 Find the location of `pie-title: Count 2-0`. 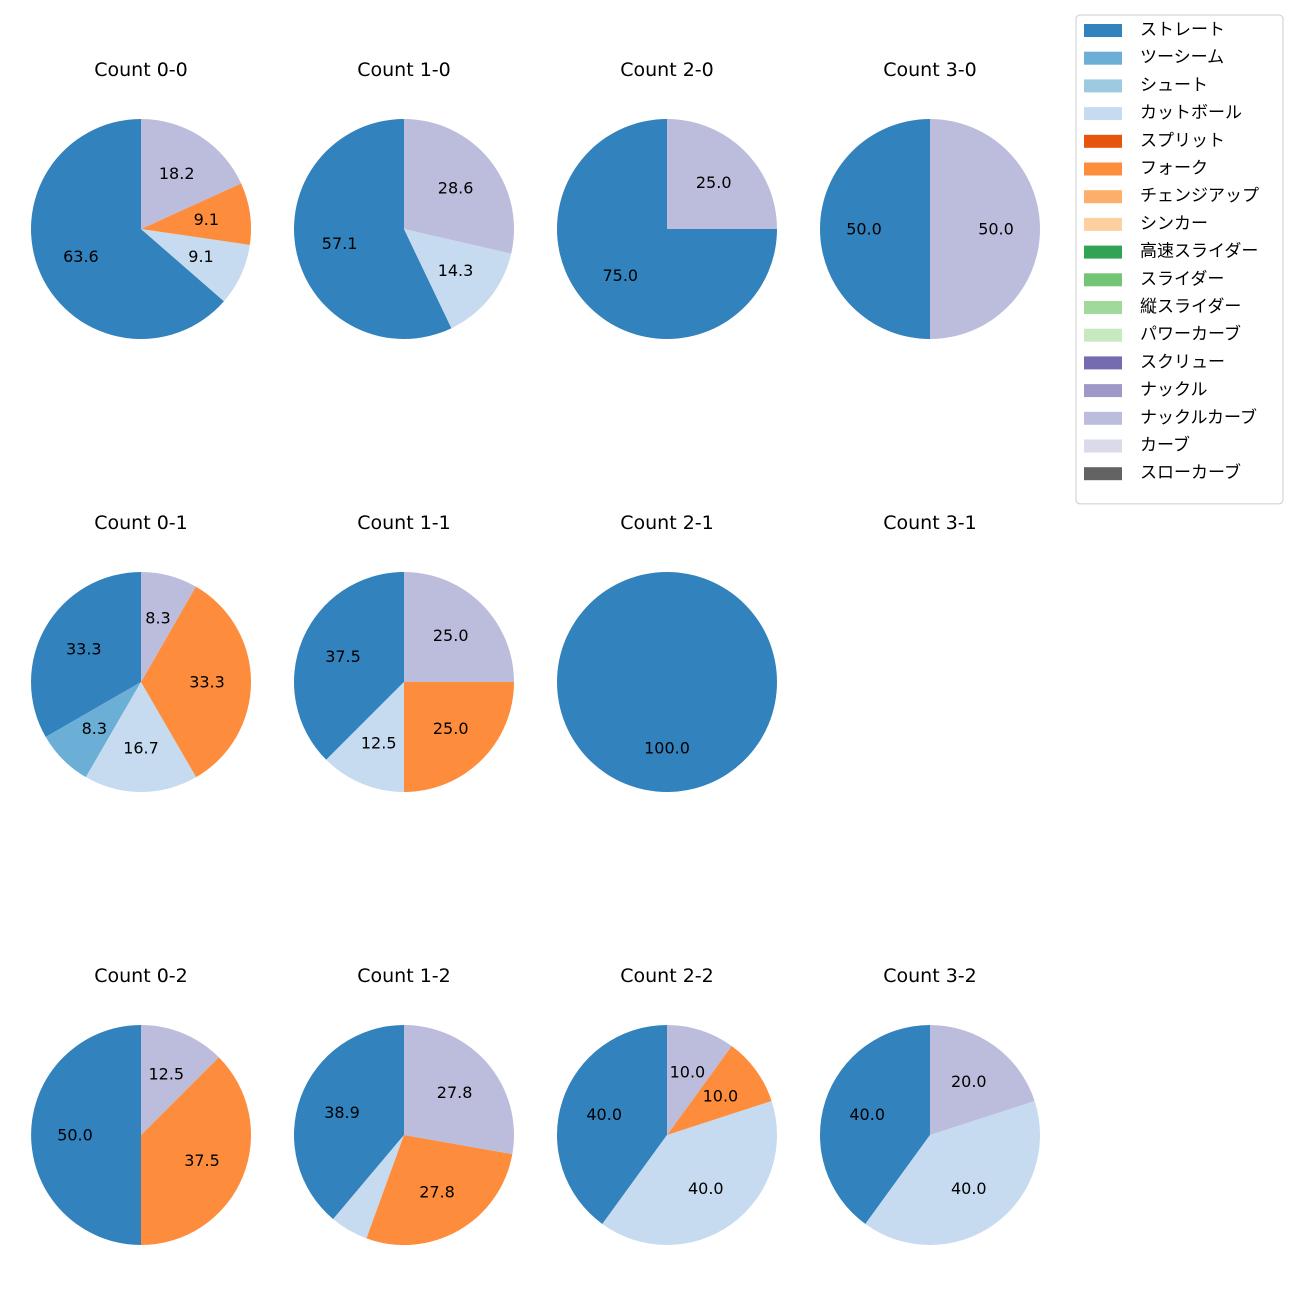

pie-title: Count 2-0 is located at coordinates (667, 70).